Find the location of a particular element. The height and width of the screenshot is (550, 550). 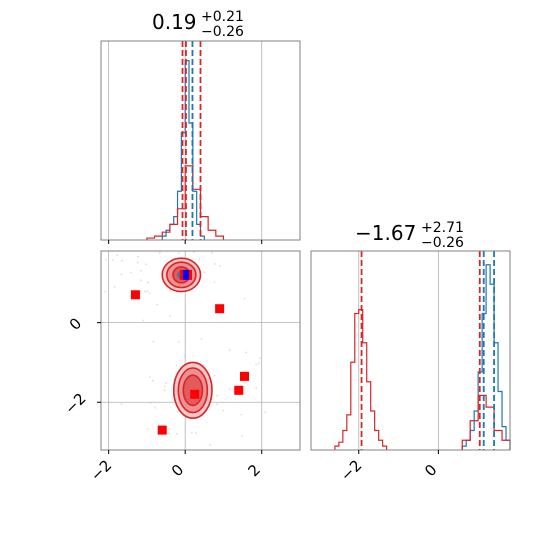

joint-panel-points is located at coordinates (190, 352).